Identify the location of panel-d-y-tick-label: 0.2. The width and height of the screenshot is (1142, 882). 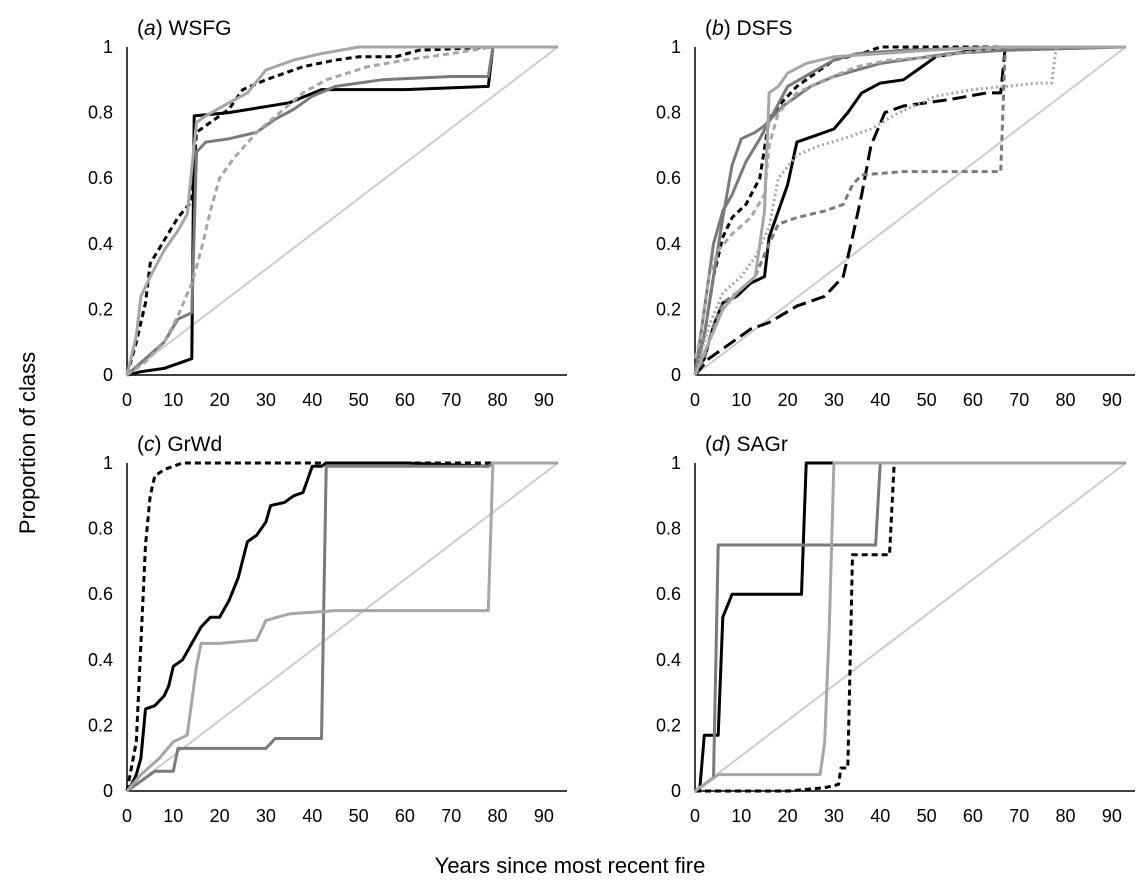
(668, 725).